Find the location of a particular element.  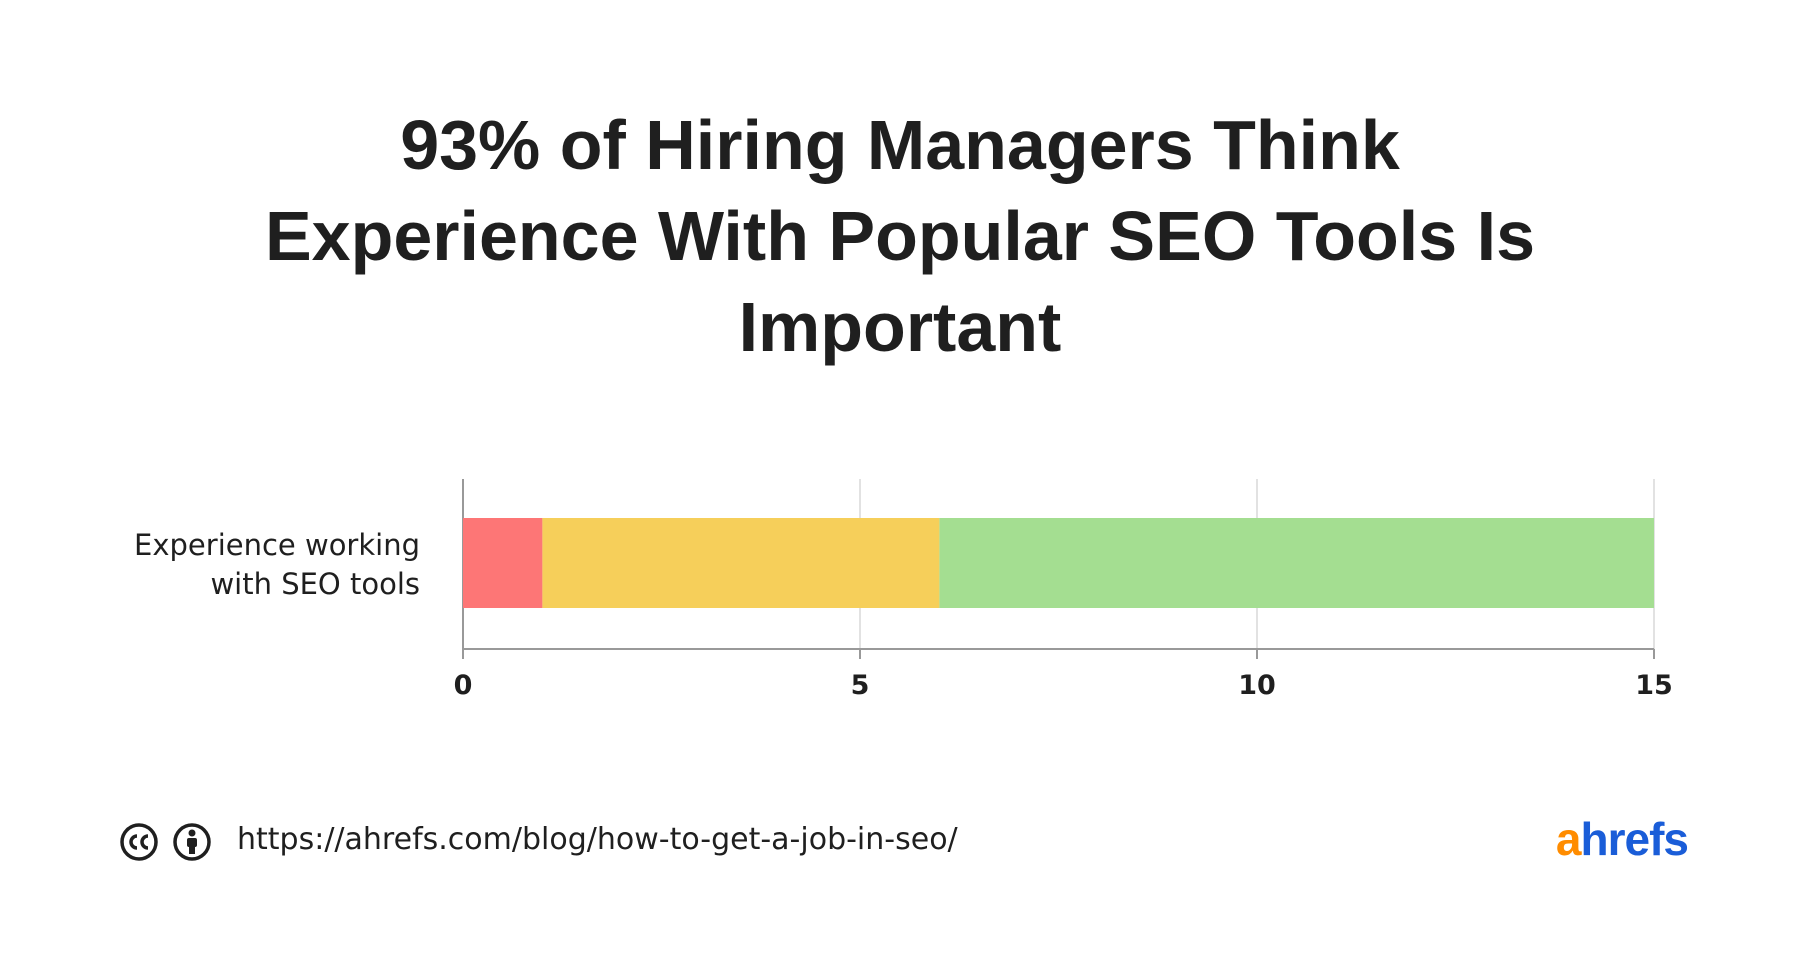

brand-logo: ahrefs is located at coordinates (1622, 839).